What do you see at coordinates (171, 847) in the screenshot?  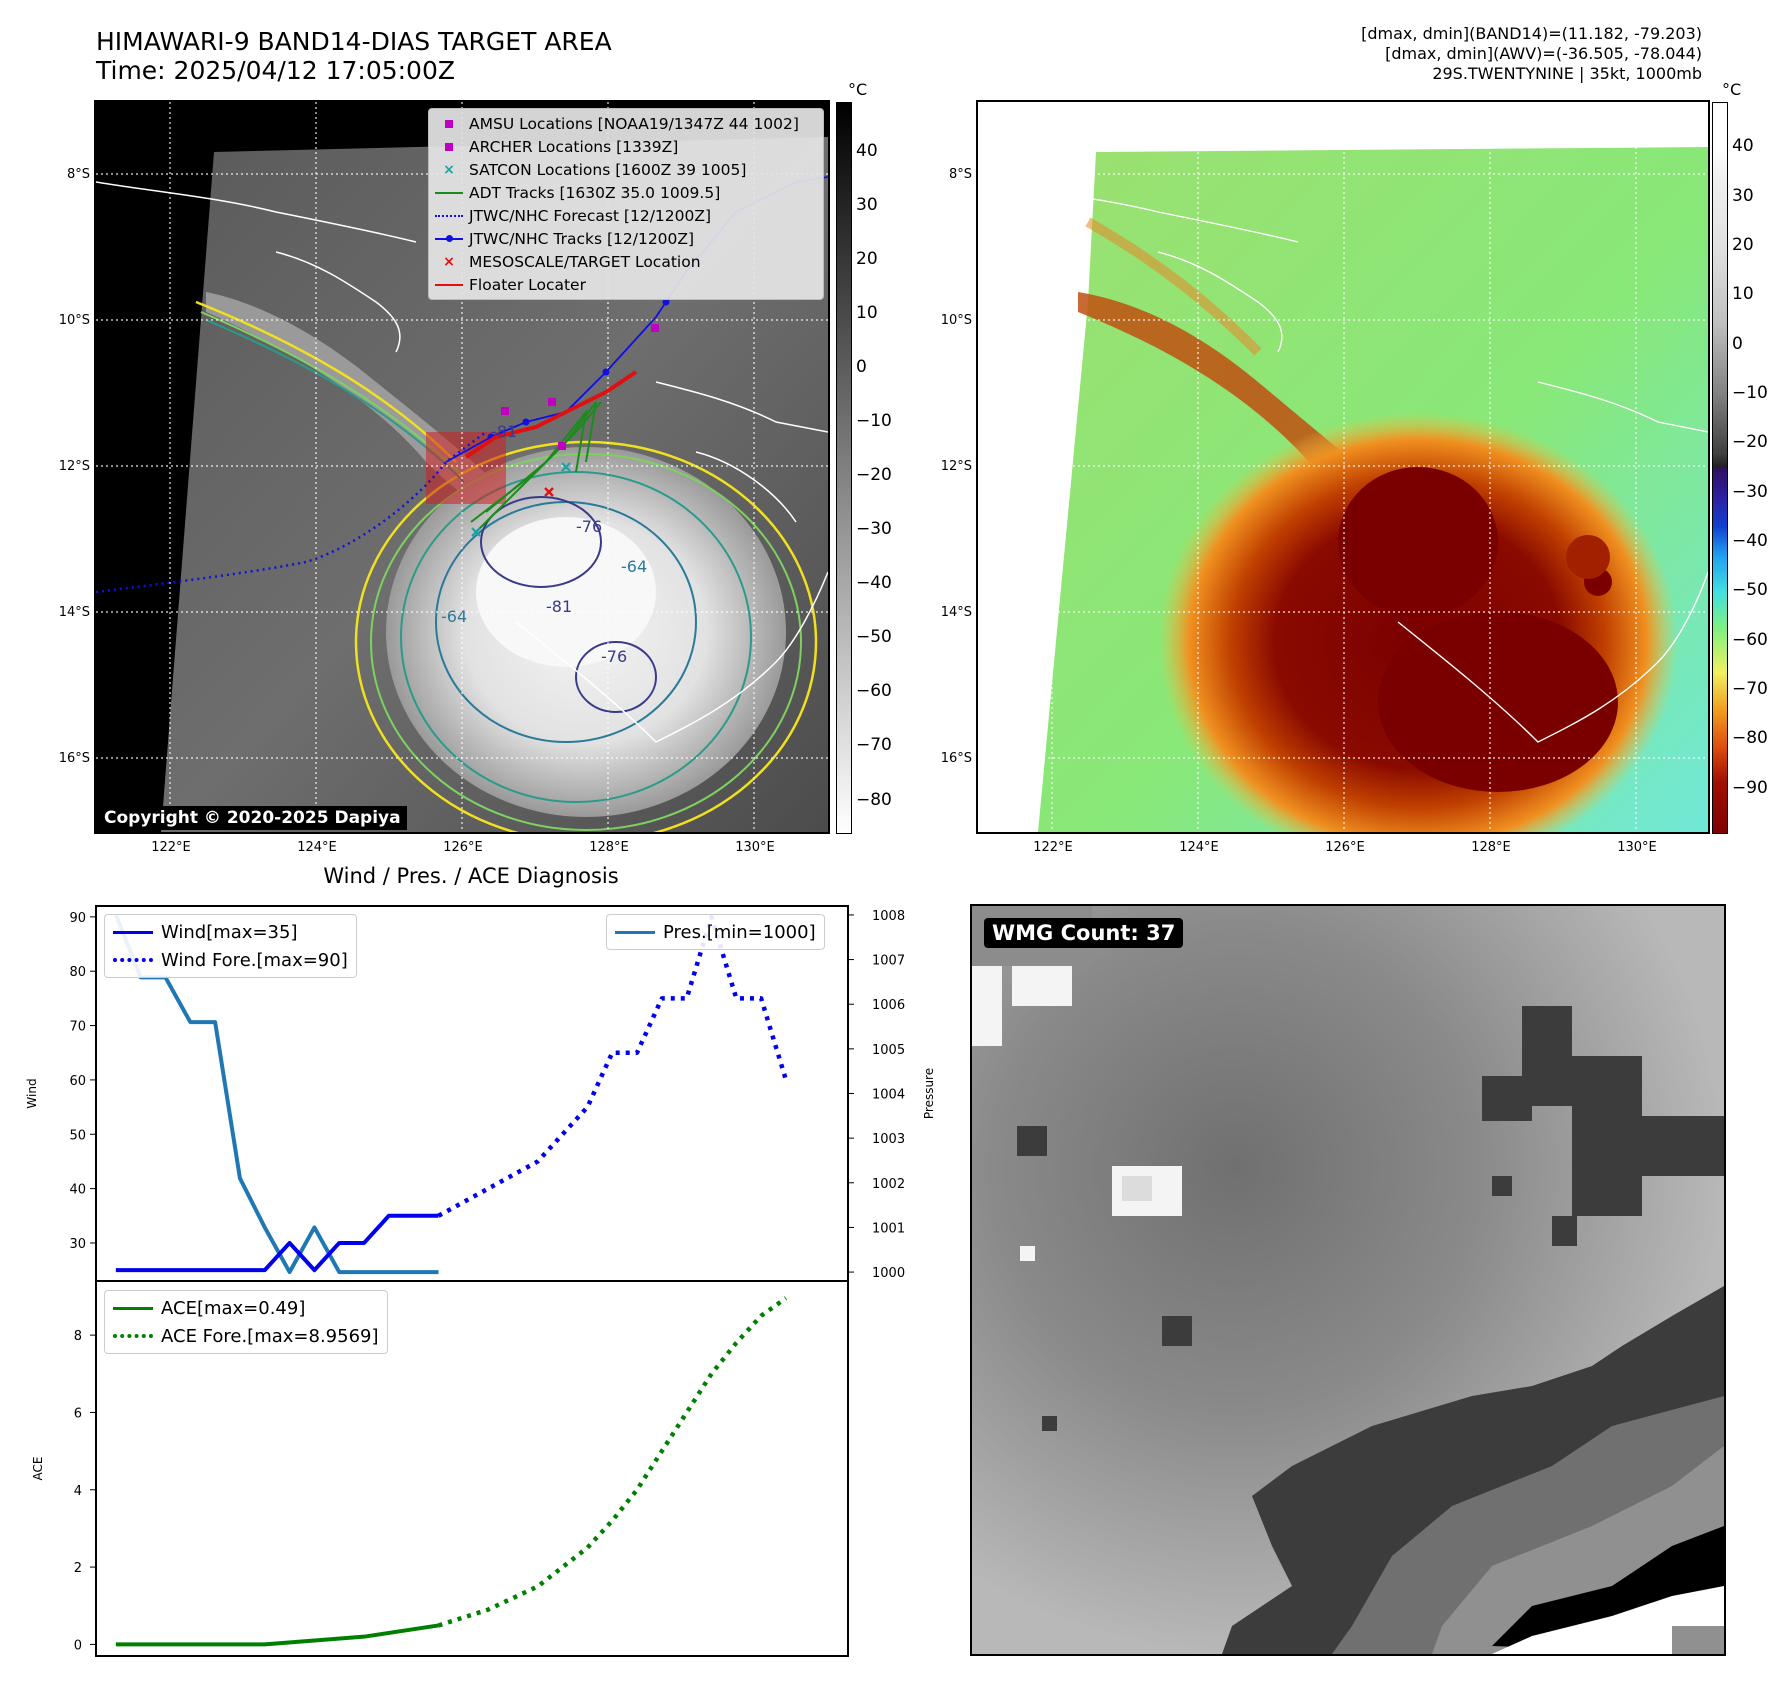 I see `lon-tick-label: 122°E` at bounding box center [171, 847].